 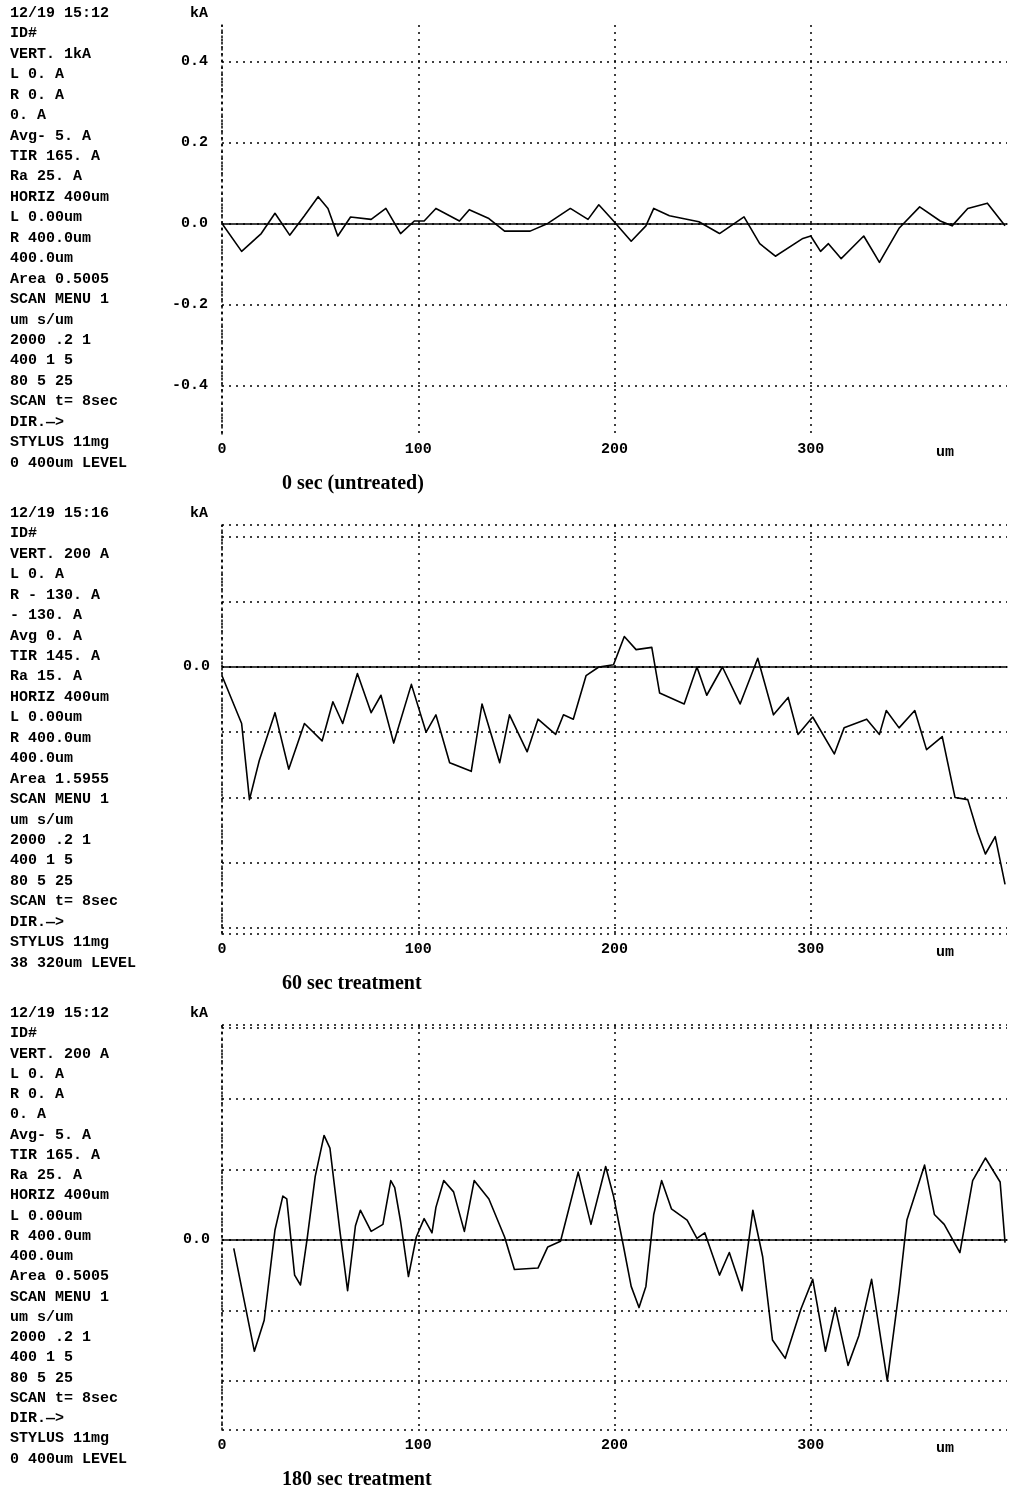 I want to click on y-tick-label: -0.2, so click(x=189, y=304).